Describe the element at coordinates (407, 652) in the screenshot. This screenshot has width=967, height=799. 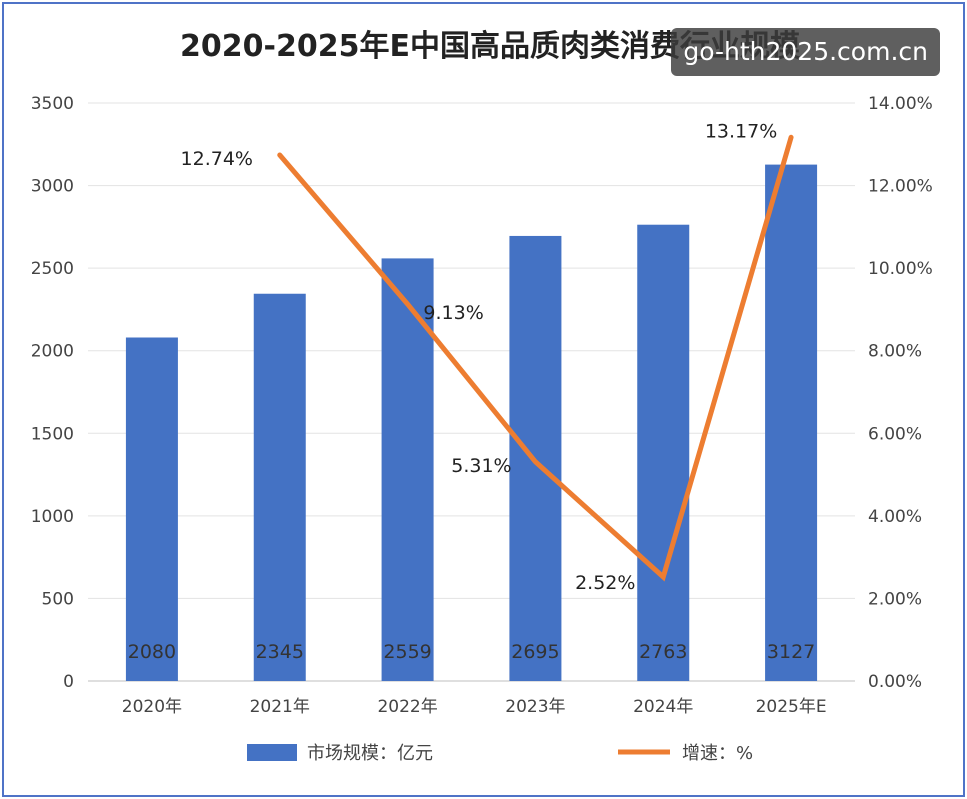
I see `bar-value-label: 2559` at that location.